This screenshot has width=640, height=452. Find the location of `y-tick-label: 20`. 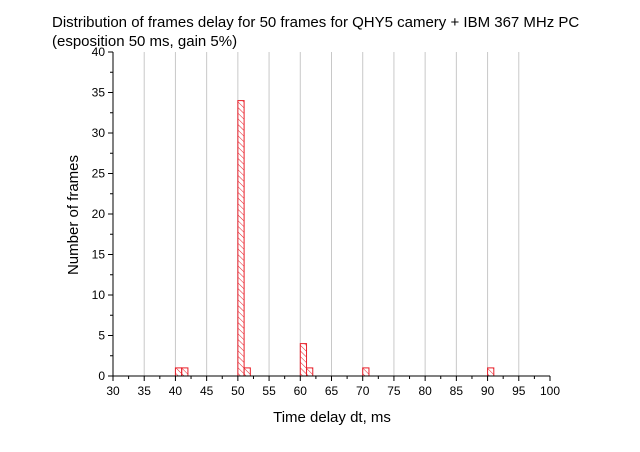

y-tick-label: 20 is located at coordinates (99, 214).